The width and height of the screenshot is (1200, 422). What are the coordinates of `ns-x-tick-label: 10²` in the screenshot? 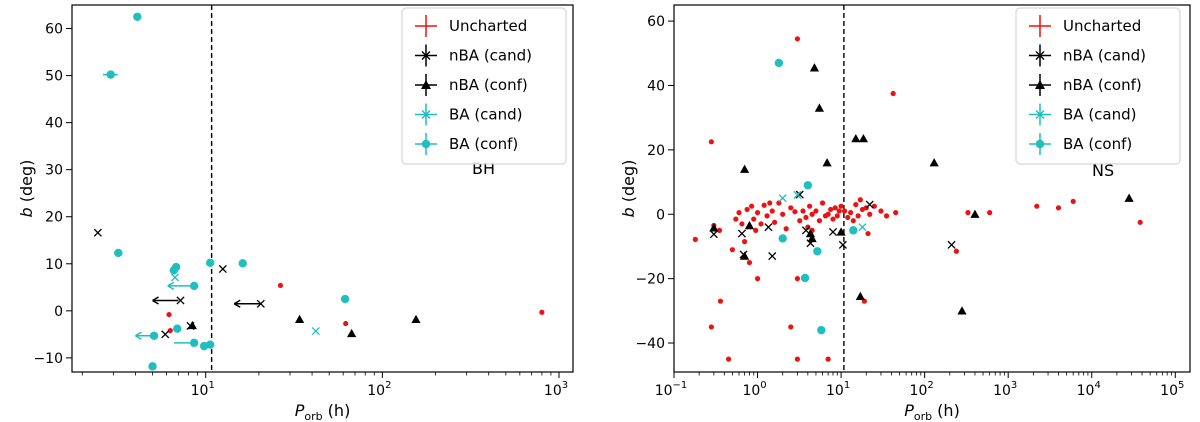 It's located at (922, 389).